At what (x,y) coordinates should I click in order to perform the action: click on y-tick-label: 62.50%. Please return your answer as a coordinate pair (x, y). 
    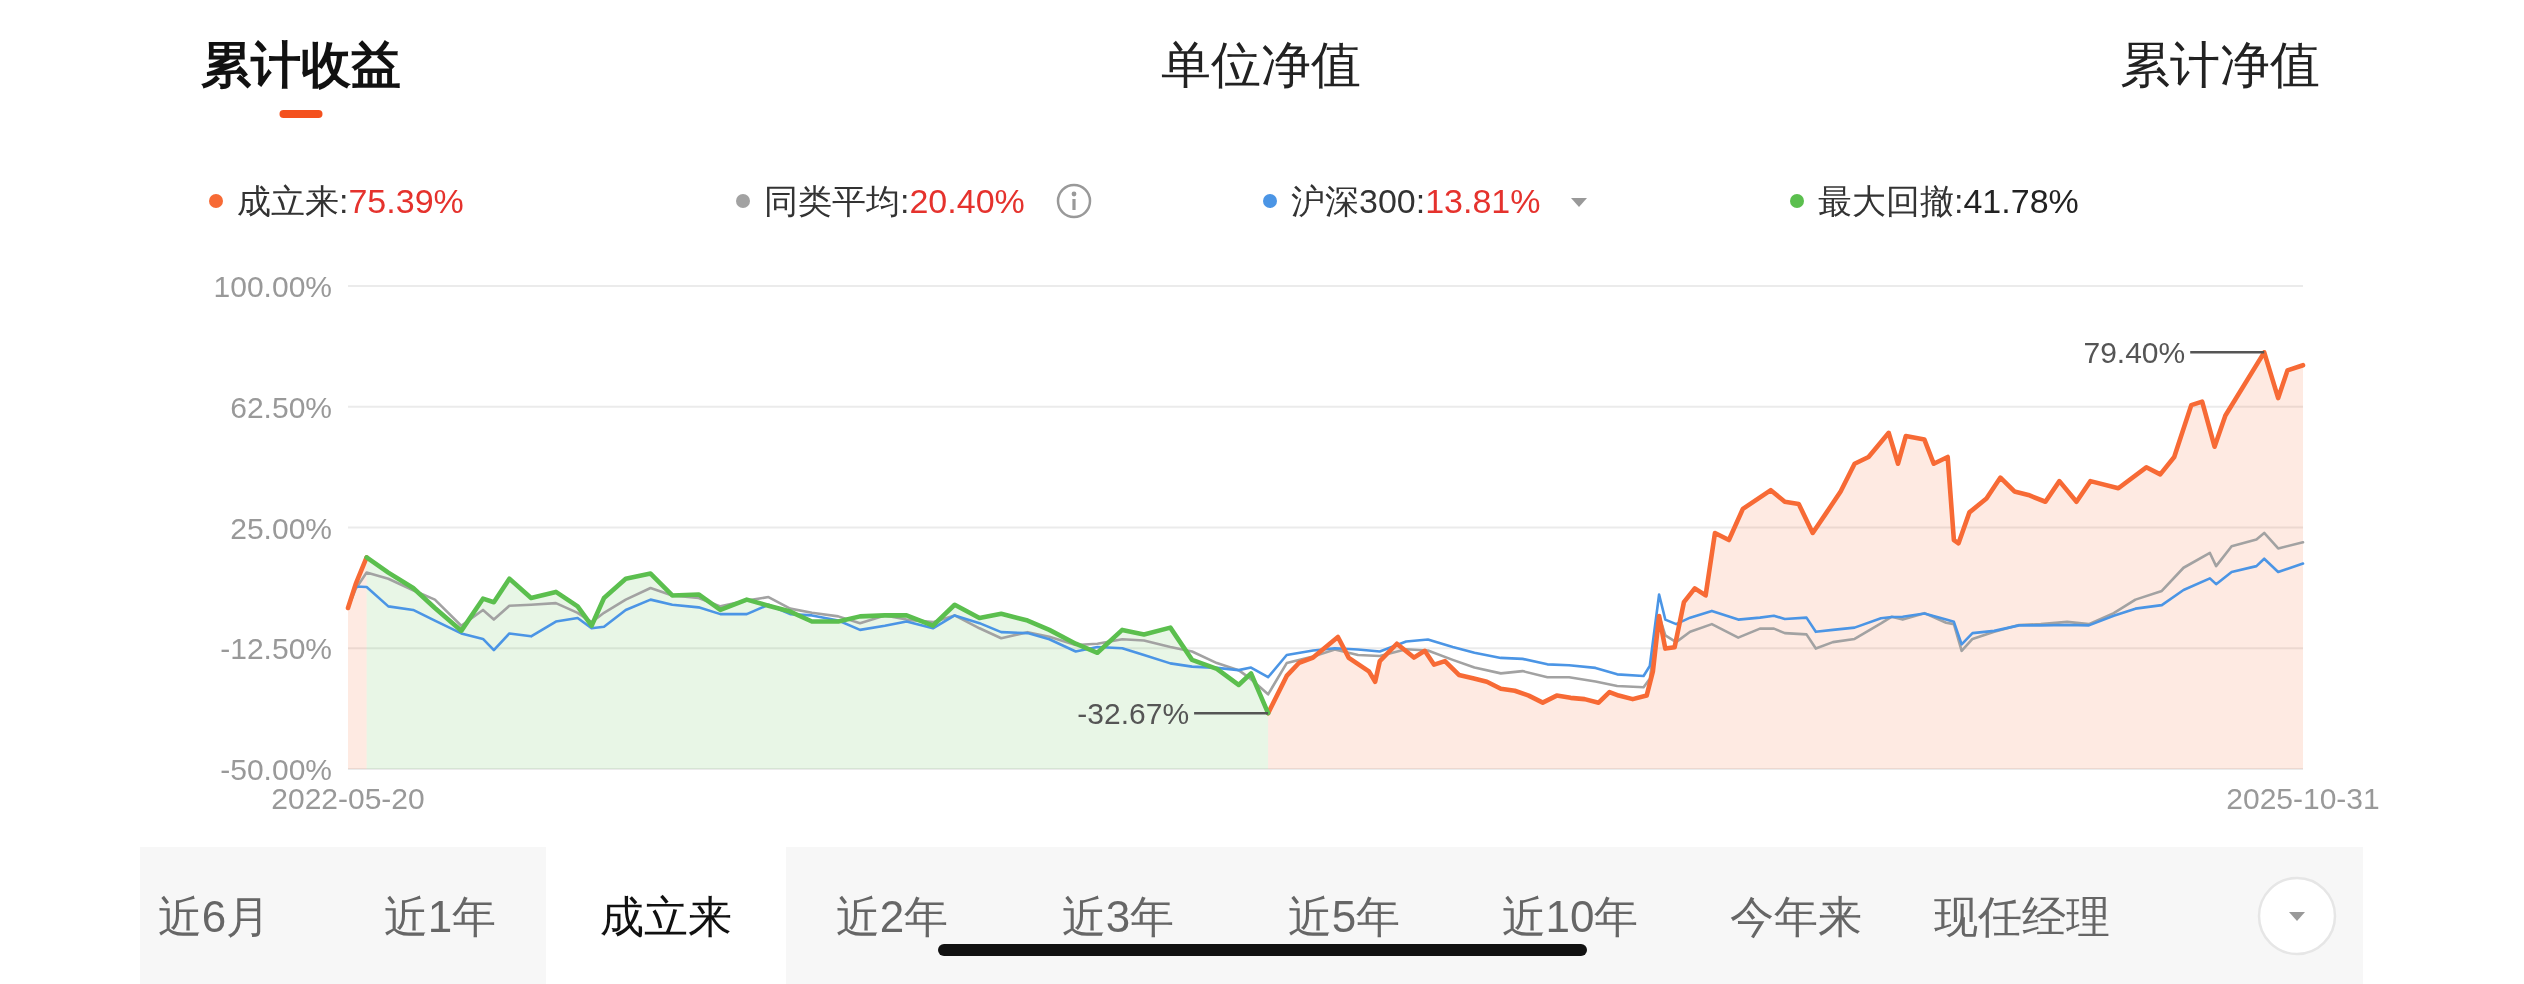
    Looking at the image, I should click on (281, 407).